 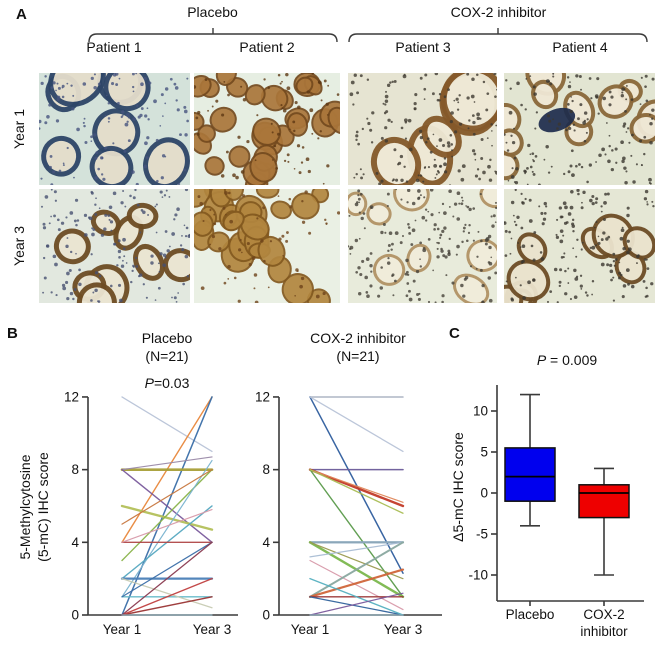 I want to click on delta-boxplot-chart: -10 -5 0 5 10 Placebo COX-2 inhibitor, so click(x=556, y=512).